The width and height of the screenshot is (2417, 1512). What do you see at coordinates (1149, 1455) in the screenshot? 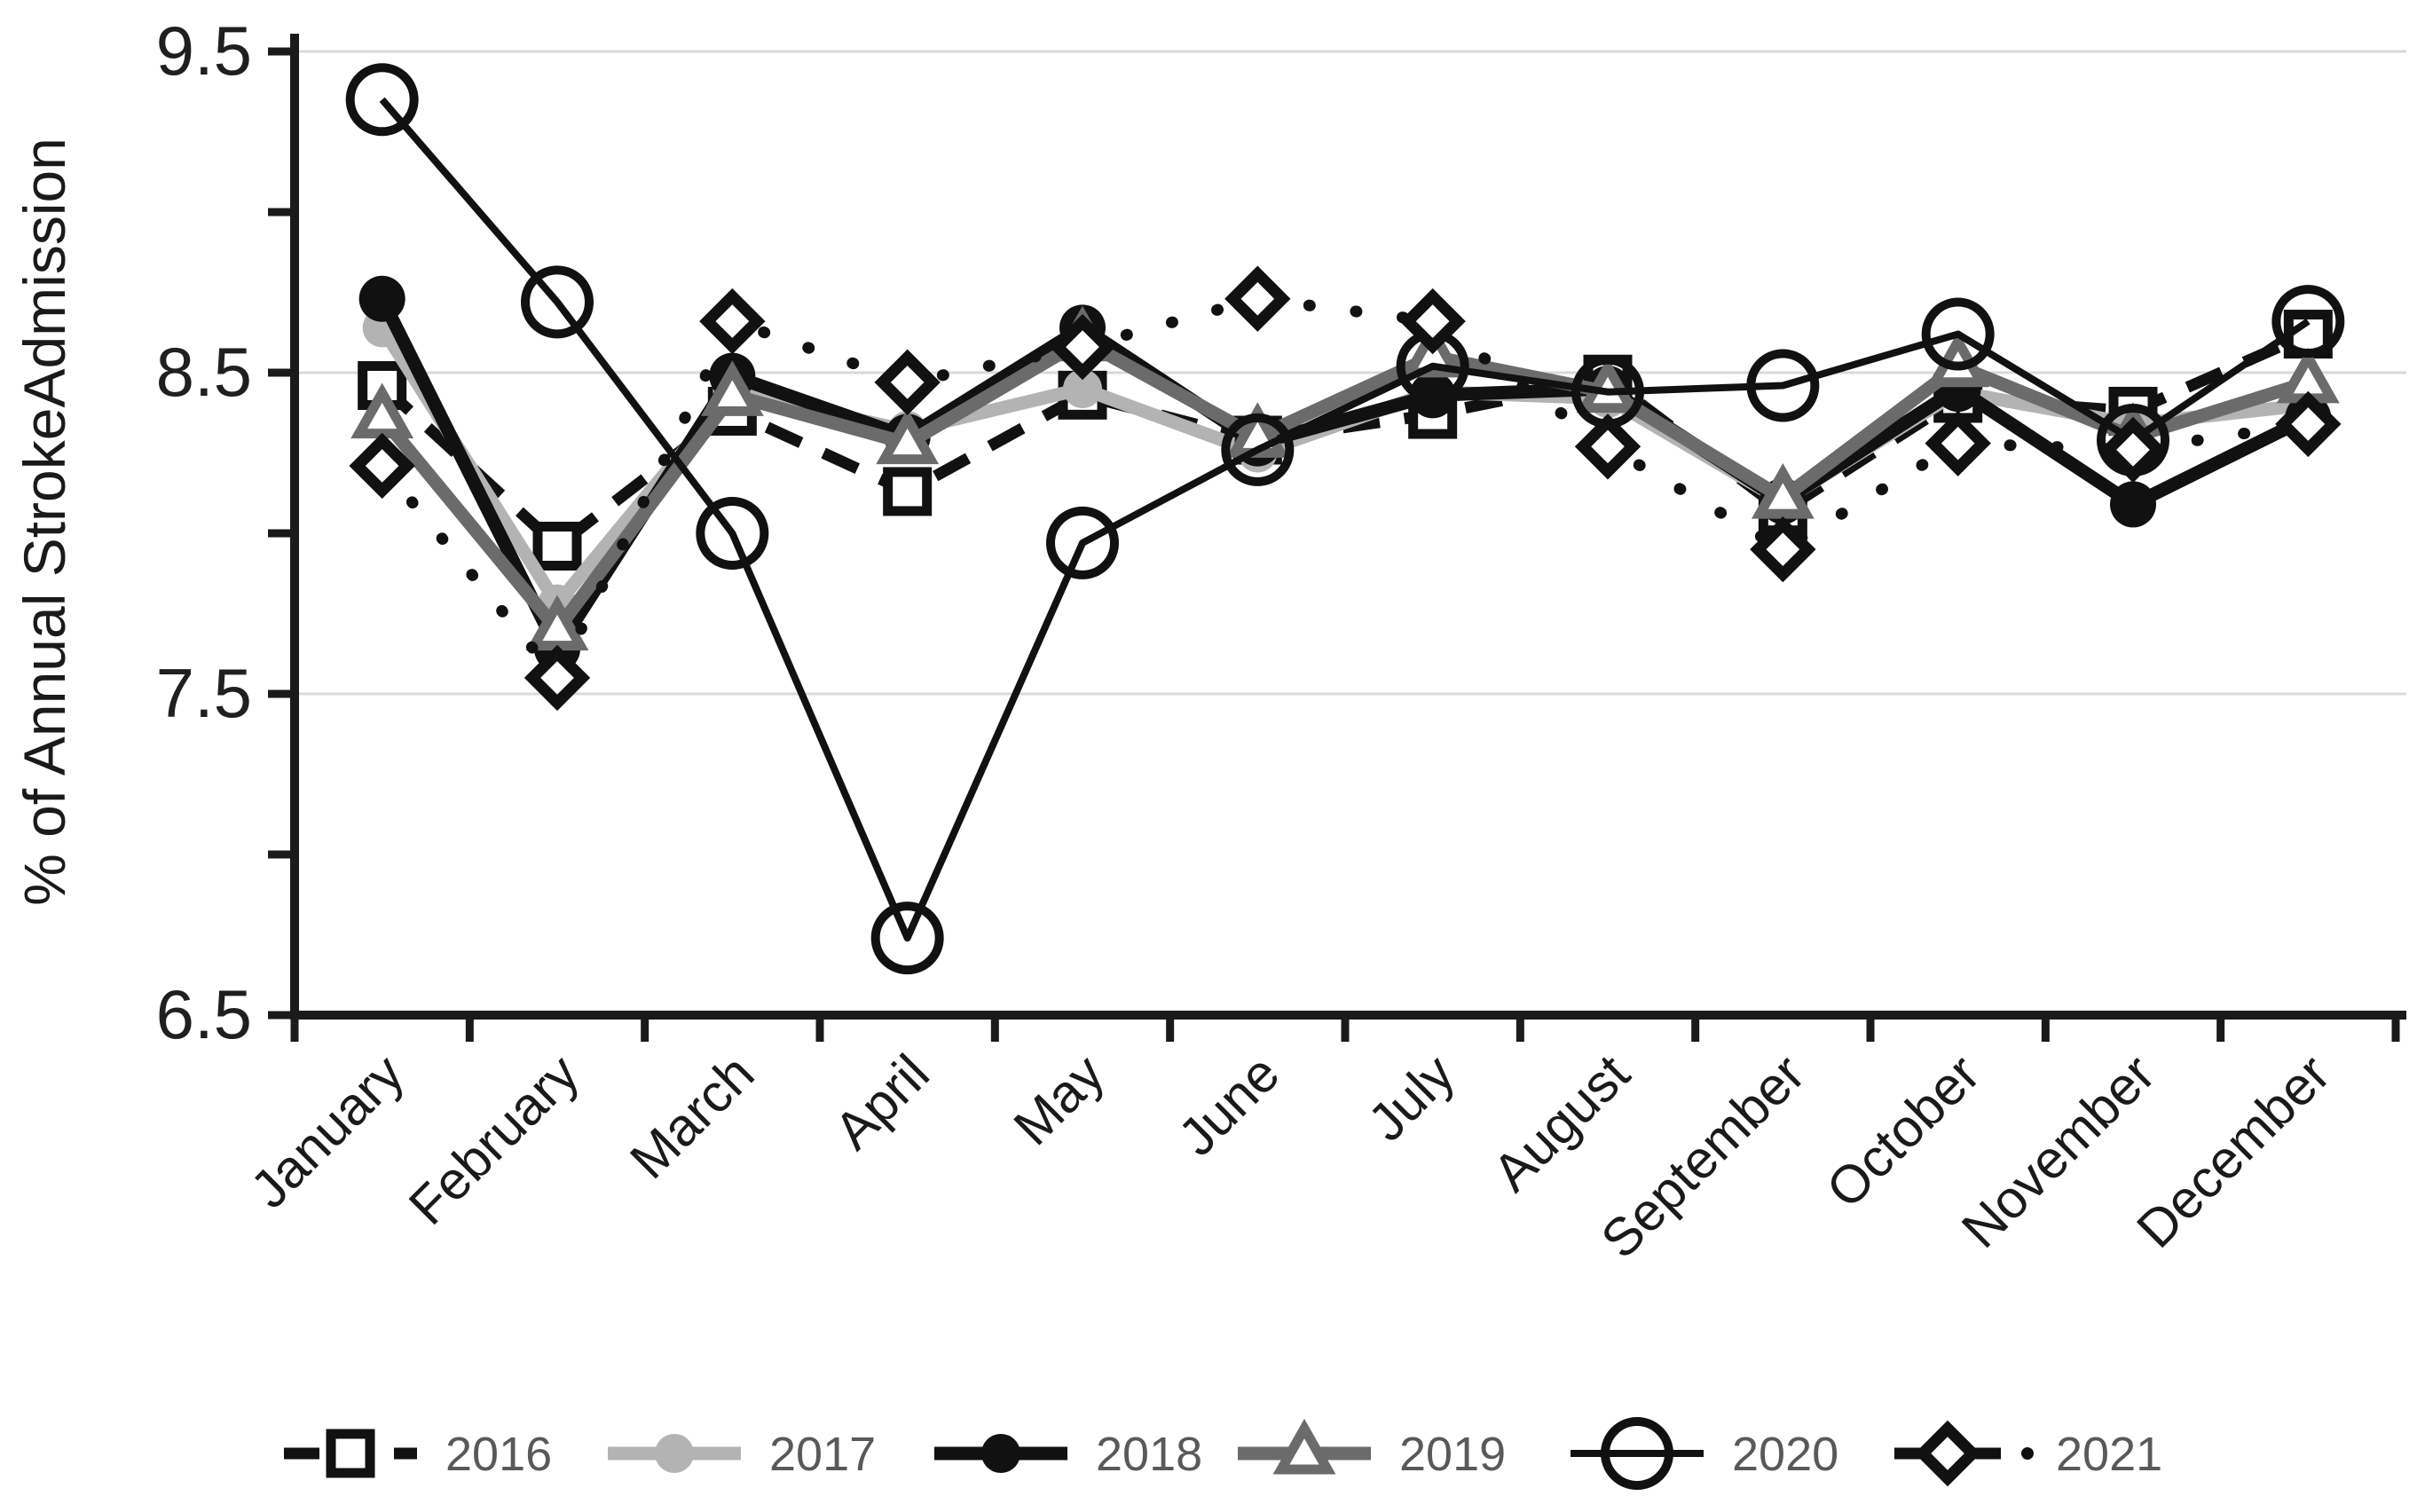
I see `legend-label-2018: 2018` at bounding box center [1149, 1455].